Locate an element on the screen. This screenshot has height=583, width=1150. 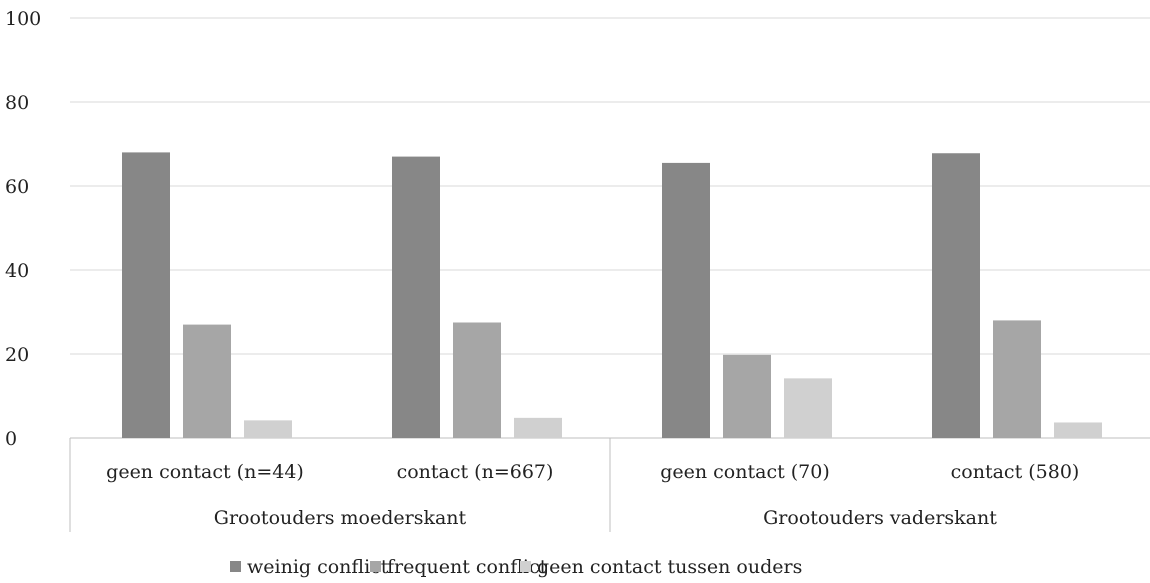
y-tick-label: 20 is located at coordinates (17, 355).